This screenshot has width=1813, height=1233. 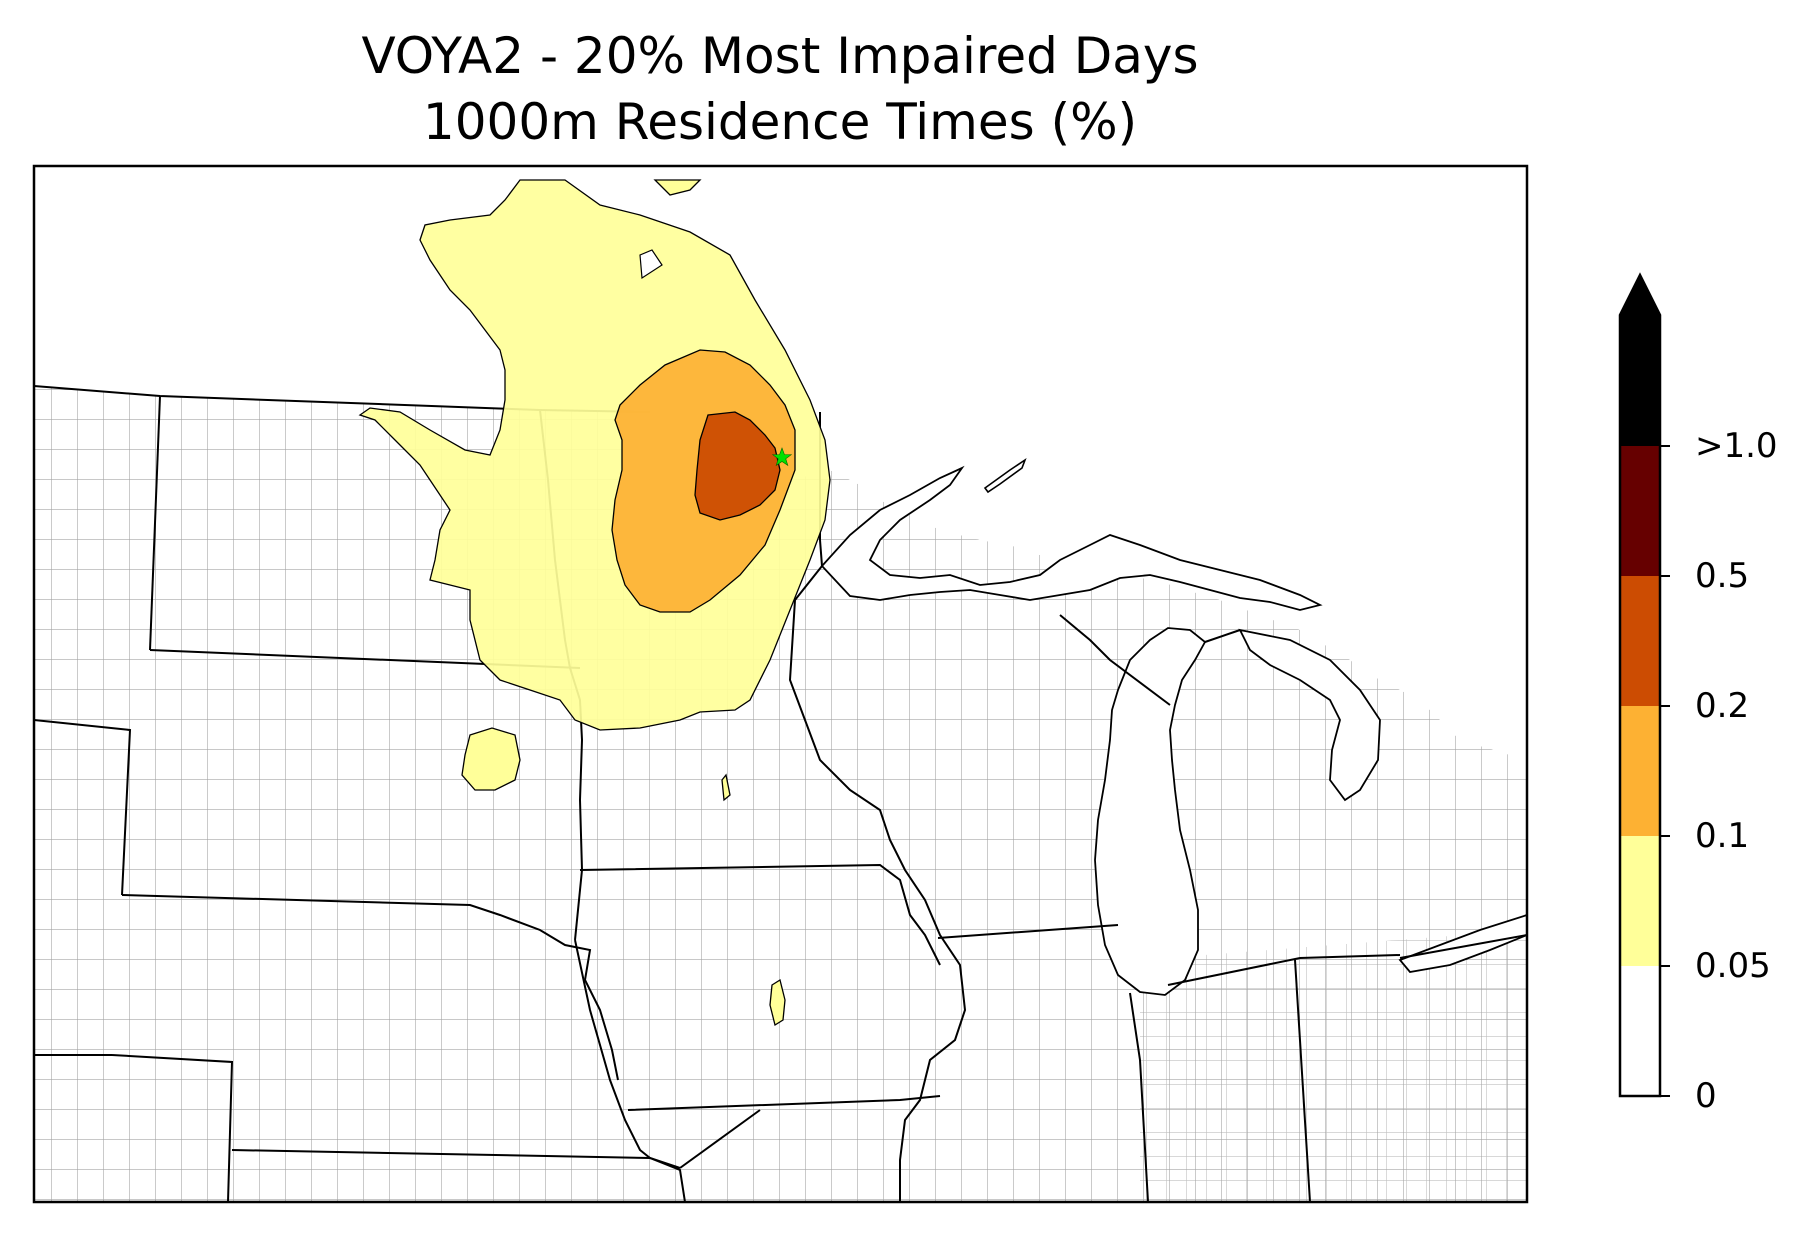 I want to click on map-title-line2: 1000m Residence Times (%), so click(x=780, y=122).